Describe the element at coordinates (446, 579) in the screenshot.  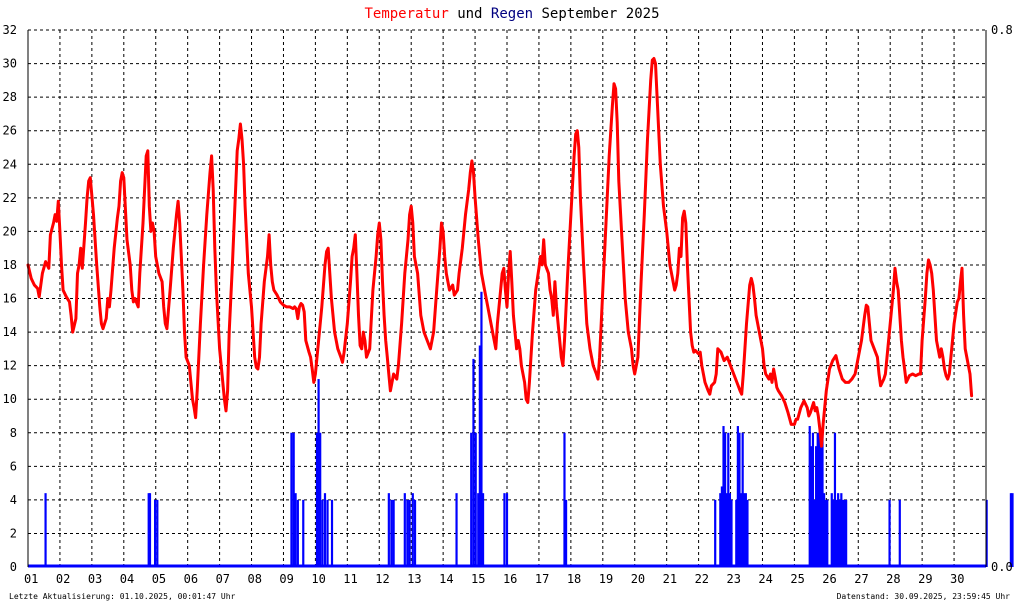
I see `x-tick-label: 14` at that location.